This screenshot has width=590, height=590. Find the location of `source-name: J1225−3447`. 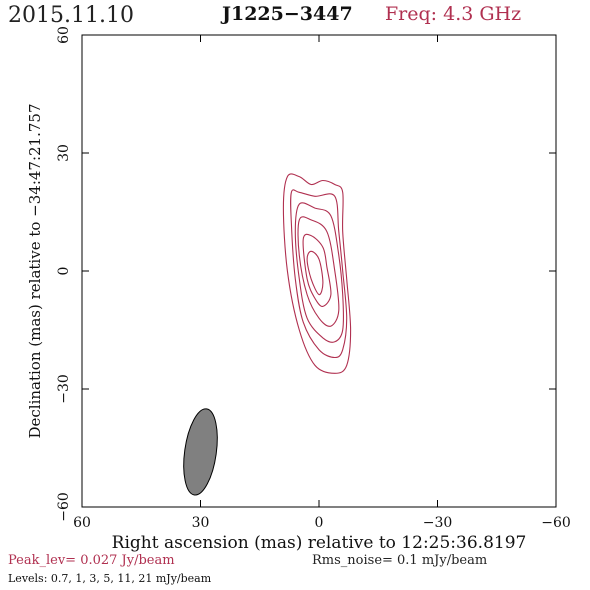

source-name: J1225−3447 is located at coordinates (287, 14).